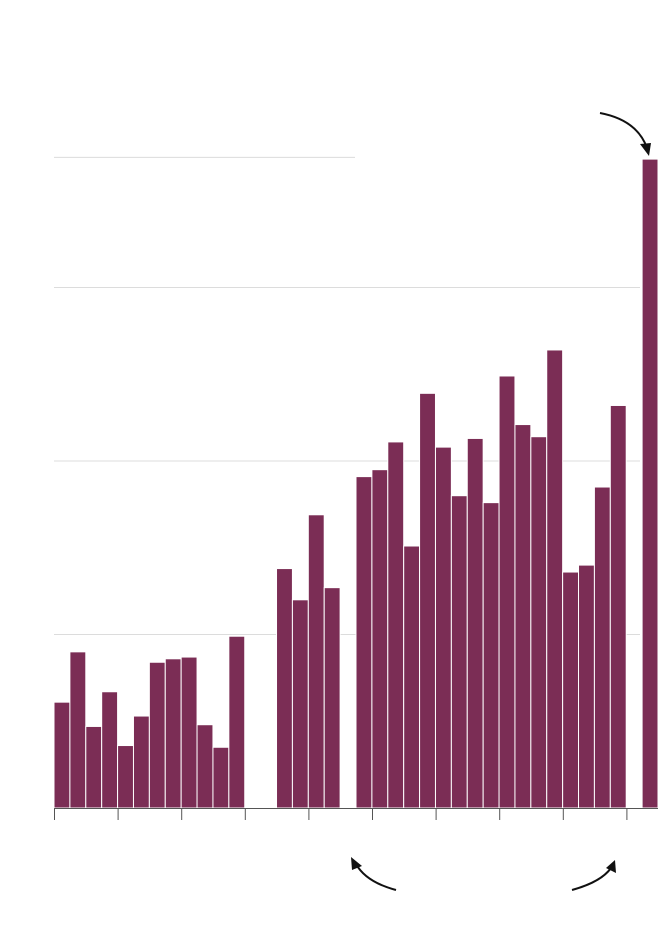 The width and height of the screenshot is (670, 948). I want to click on arrow-annotation-bottom-right, so click(593, 875).